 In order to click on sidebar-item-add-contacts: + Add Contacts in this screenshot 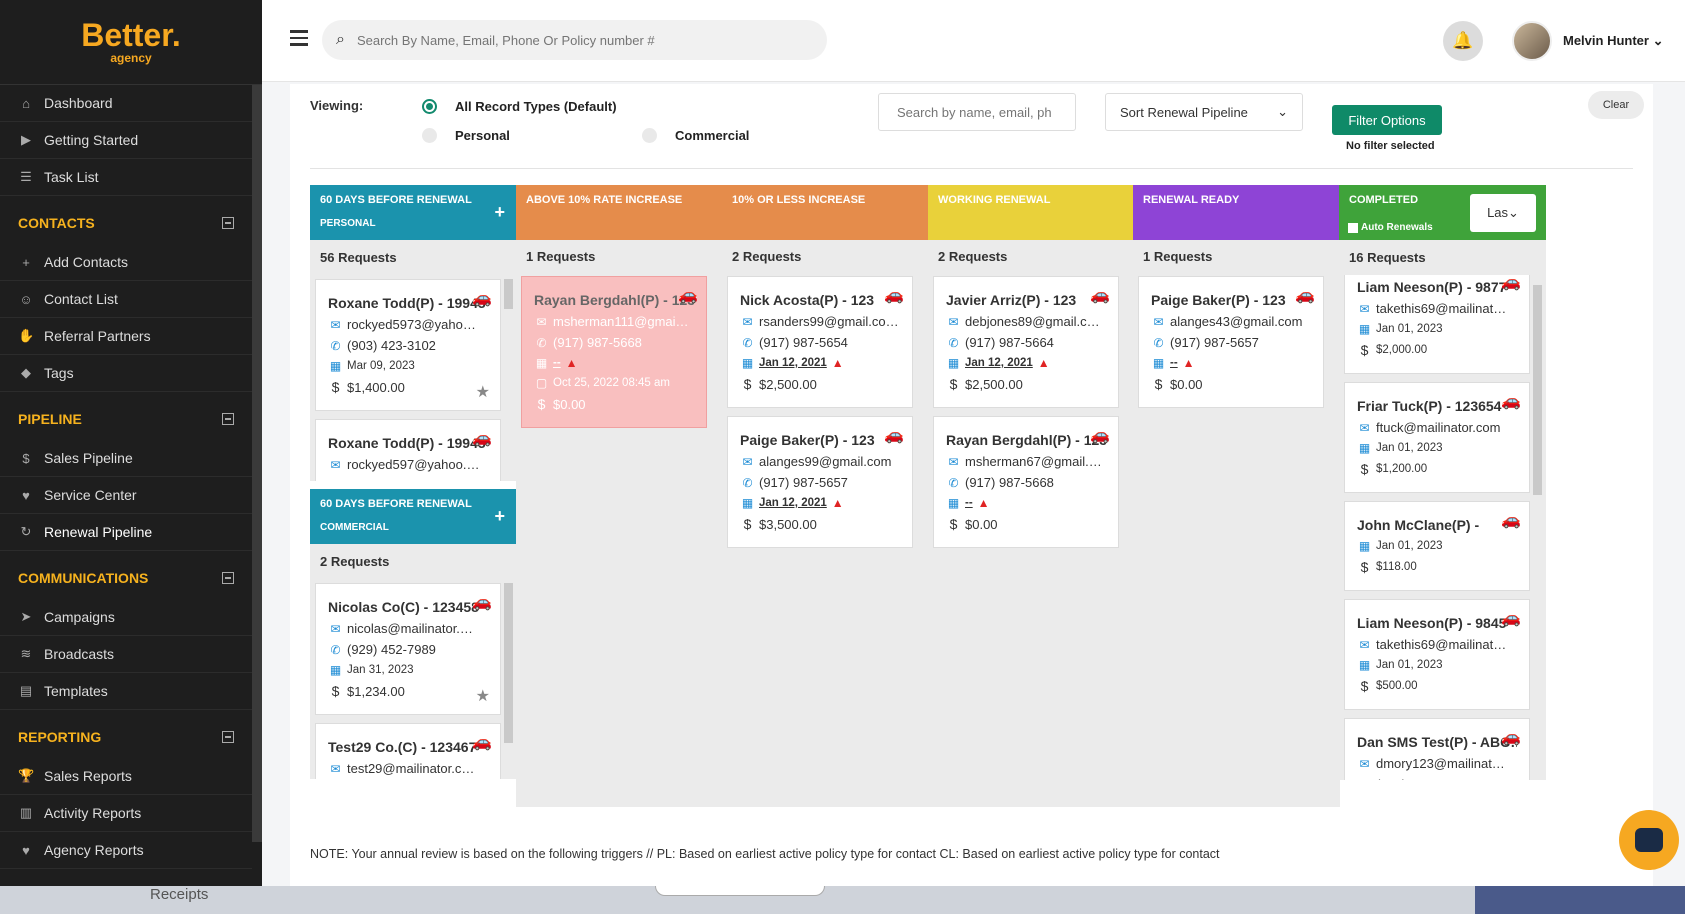, I will do `click(126, 262)`.